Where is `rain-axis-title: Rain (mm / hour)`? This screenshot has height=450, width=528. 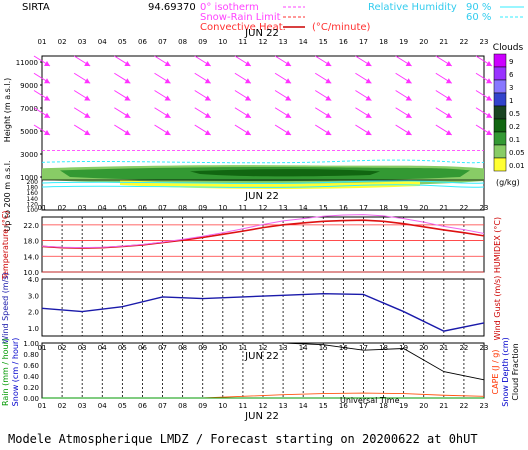
rain-axis-title: Rain (mm / hour) is located at coordinates (5, 372).